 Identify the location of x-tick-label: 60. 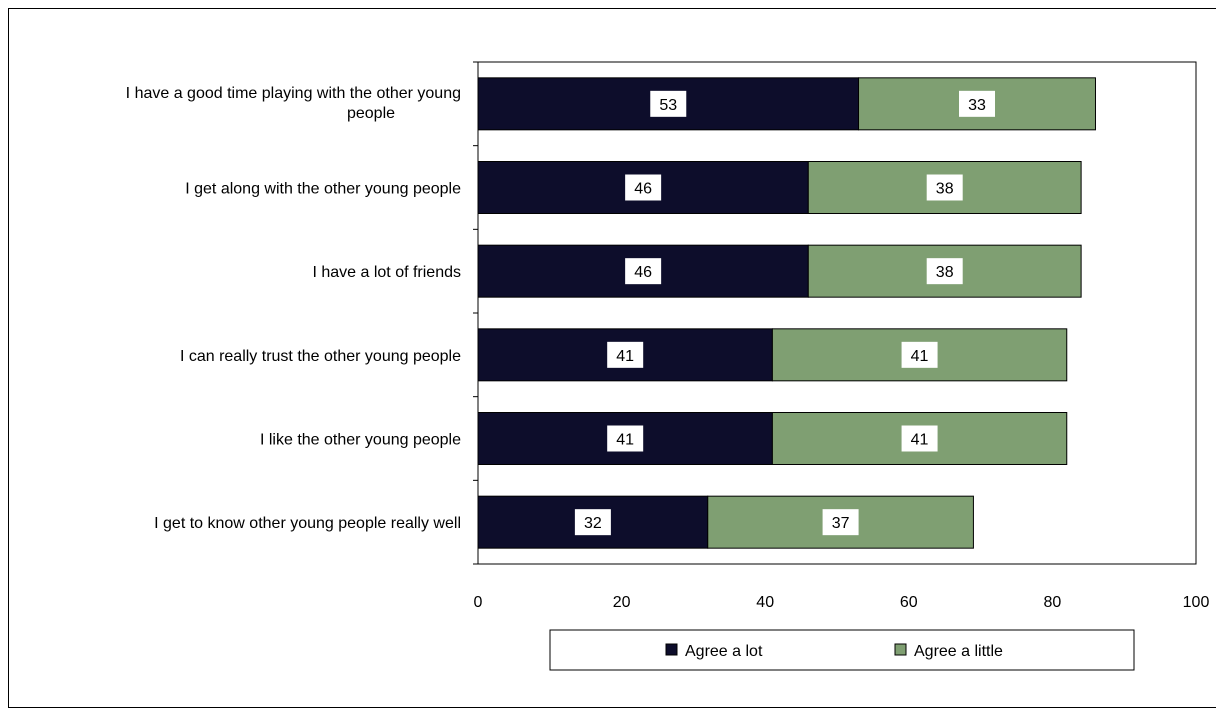
(909, 602).